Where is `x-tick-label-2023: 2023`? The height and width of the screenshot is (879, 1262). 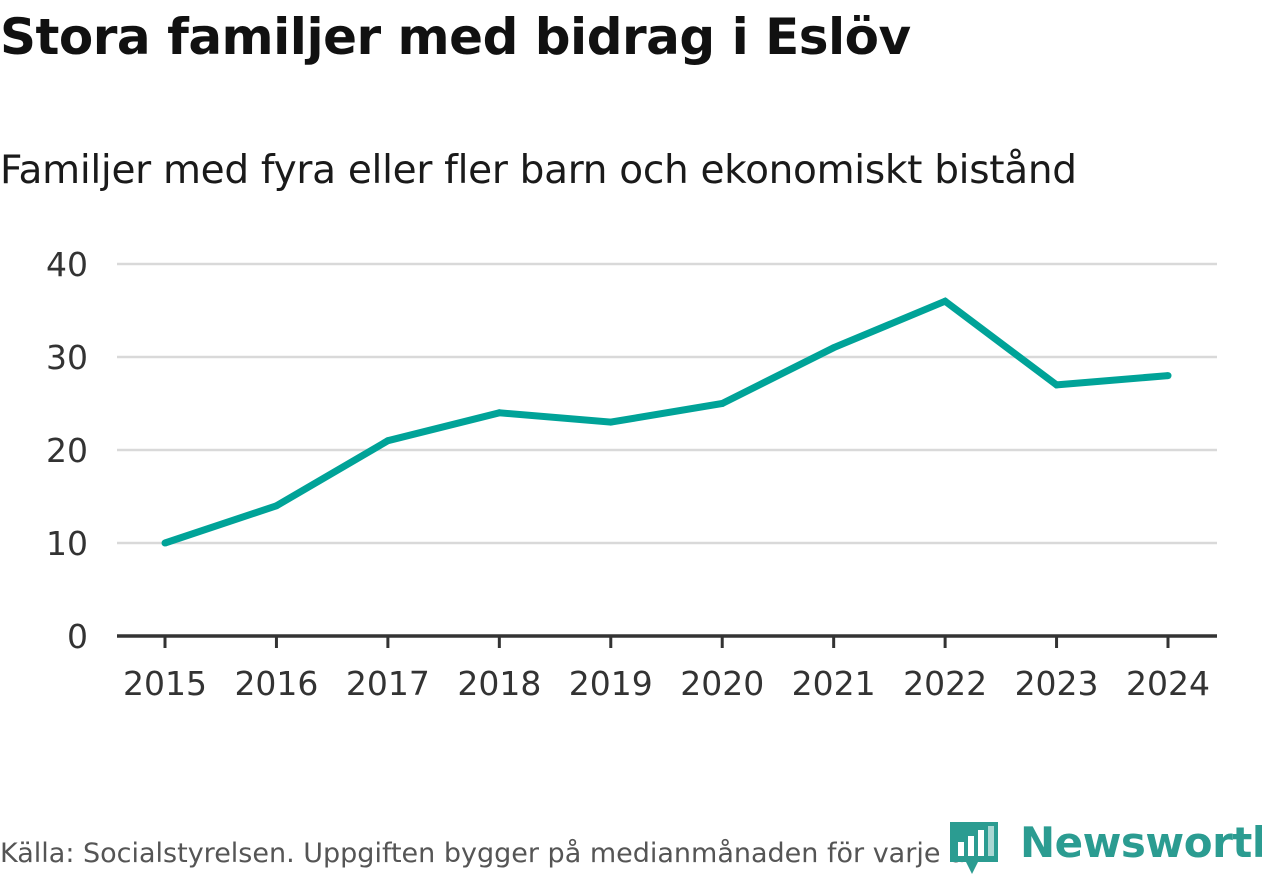
x-tick-label-2023: 2023 is located at coordinates (1057, 683).